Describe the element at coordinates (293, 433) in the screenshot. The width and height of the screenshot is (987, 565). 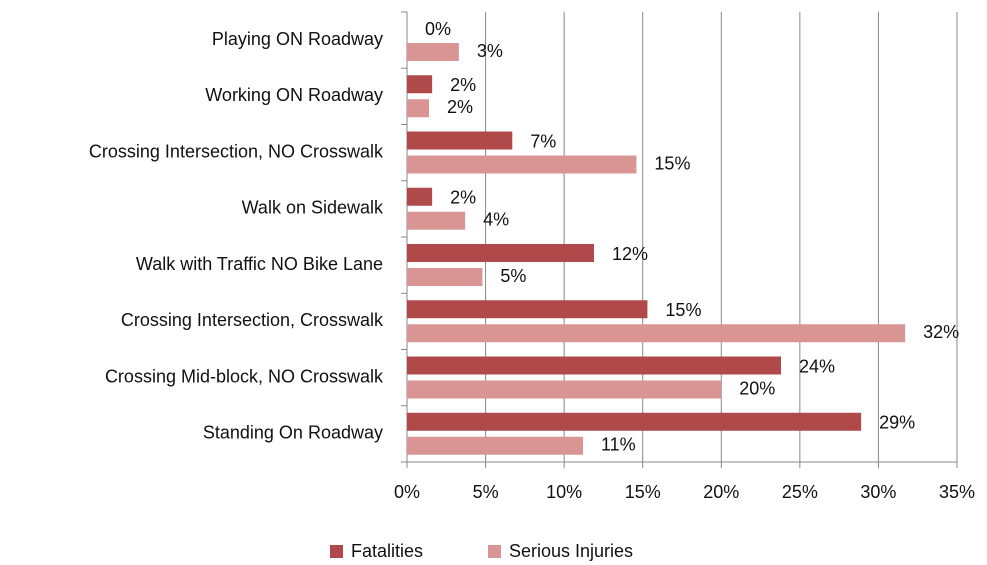
I see `y-tick-label: Standing On Roadway` at that location.